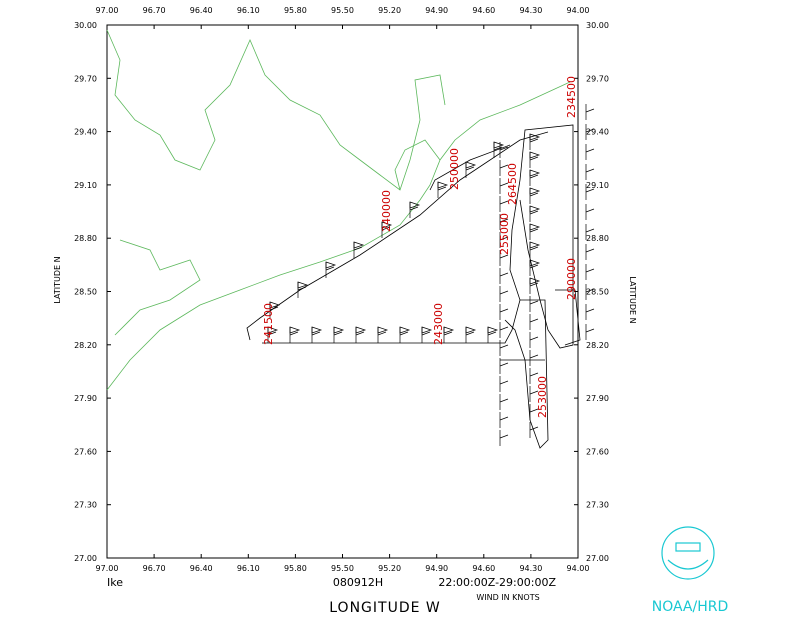  Describe the element at coordinates (85, 238) in the screenshot. I see `y-tick-label: 28.80` at that location.